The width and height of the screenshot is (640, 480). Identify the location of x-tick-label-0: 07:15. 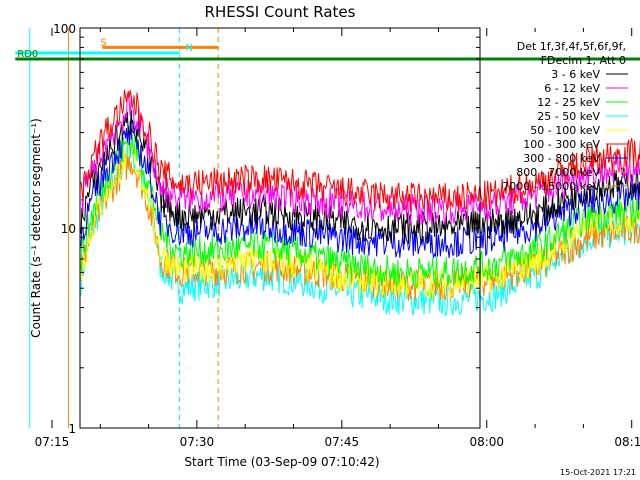
(52, 442).